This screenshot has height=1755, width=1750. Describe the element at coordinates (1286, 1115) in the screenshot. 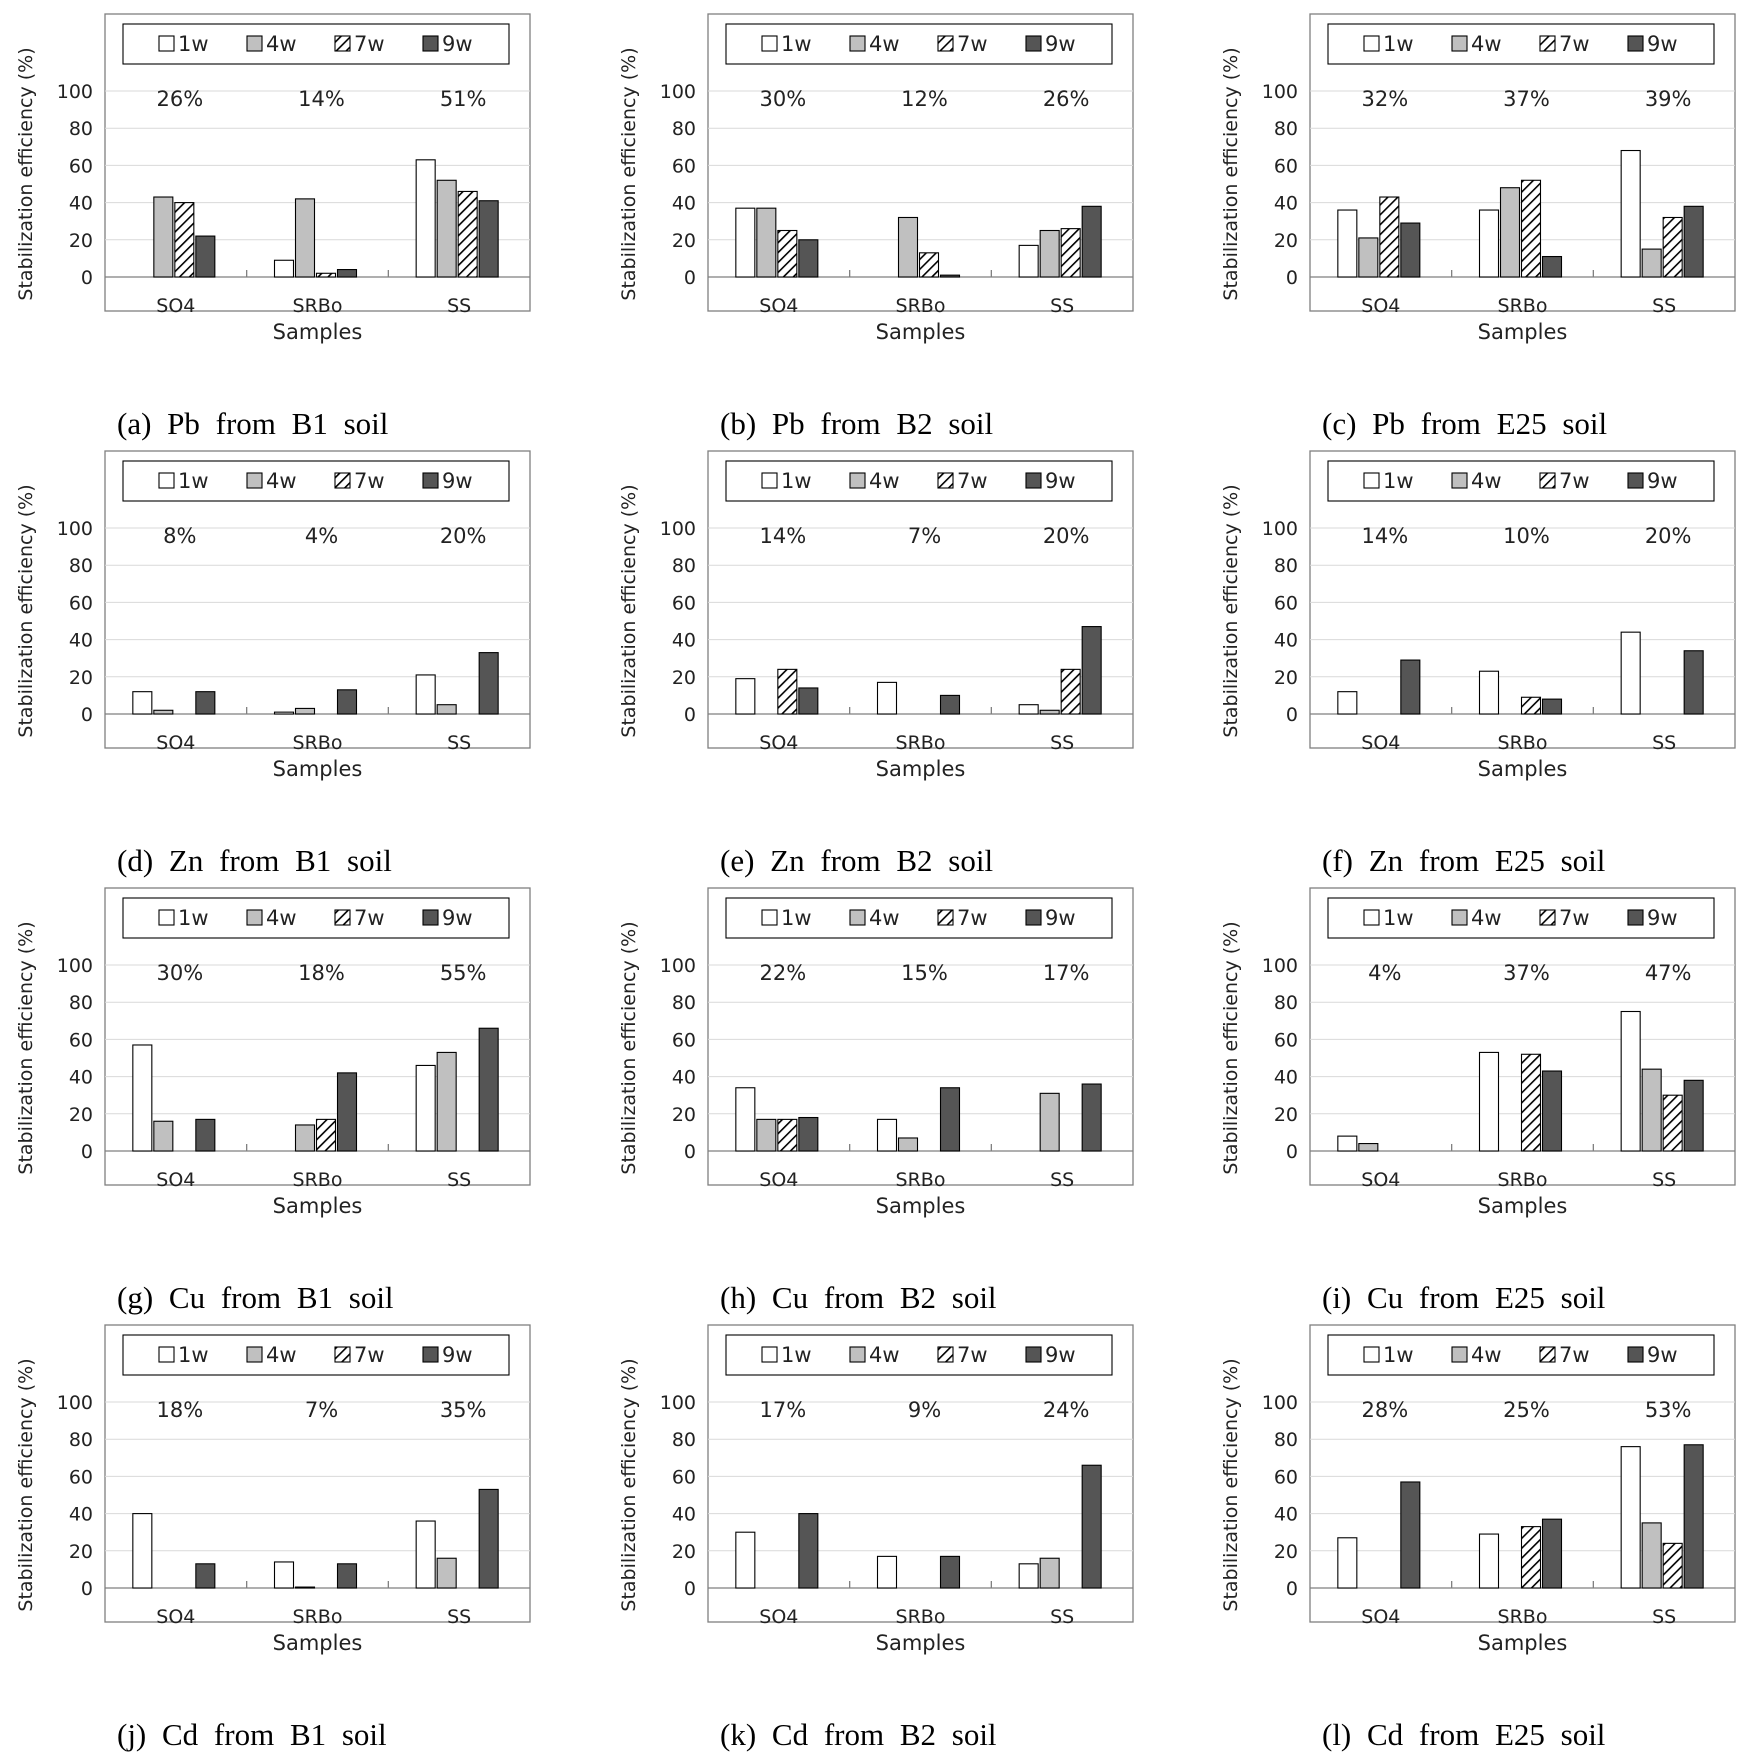

I see `y-tick-label: 20` at that location.